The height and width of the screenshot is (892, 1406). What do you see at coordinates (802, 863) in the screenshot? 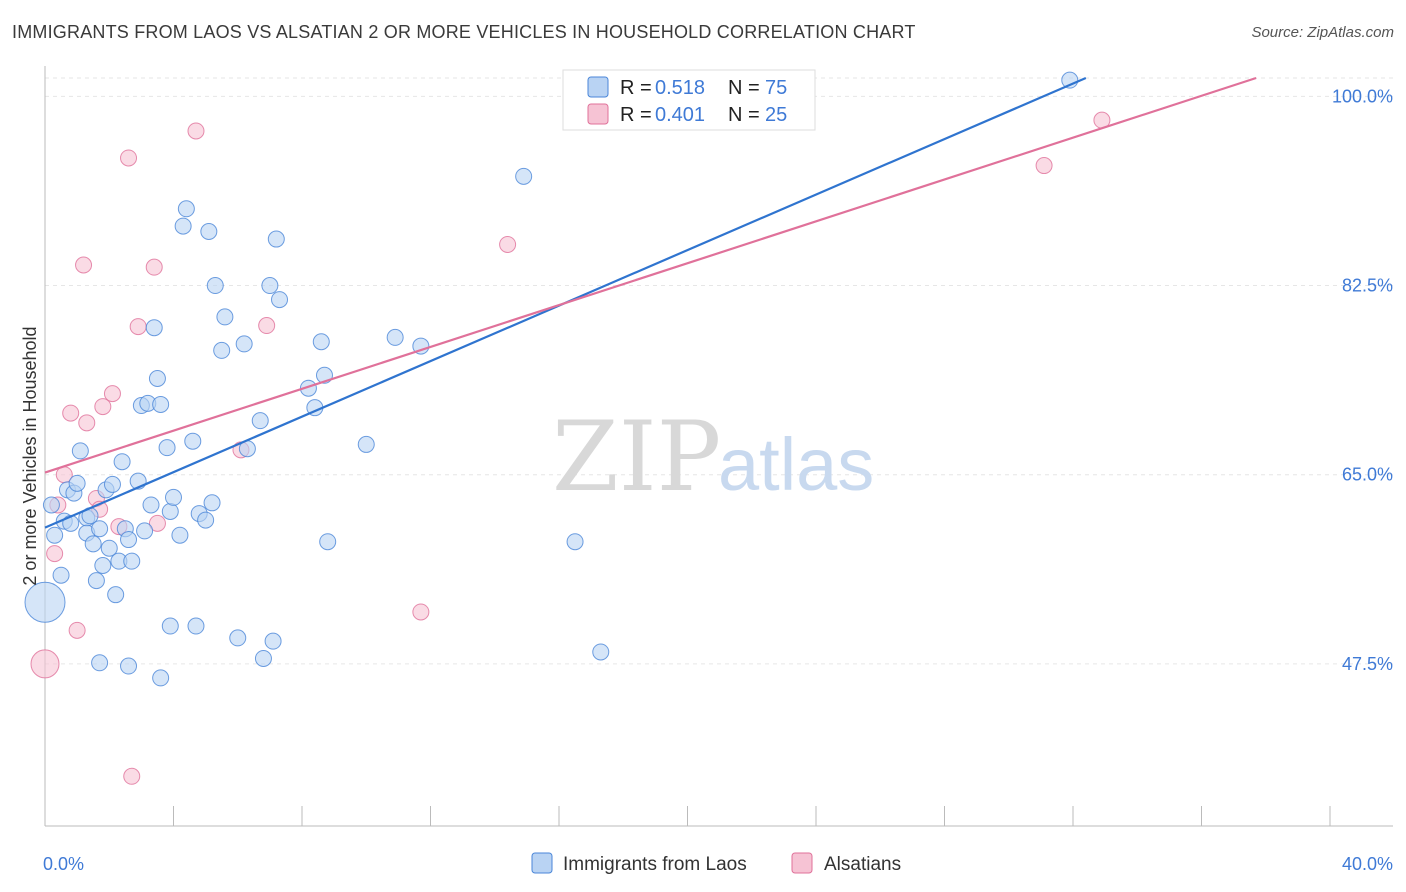
I see `bottom-legend-swatch-alsatians` at bounding box center [802, 863].